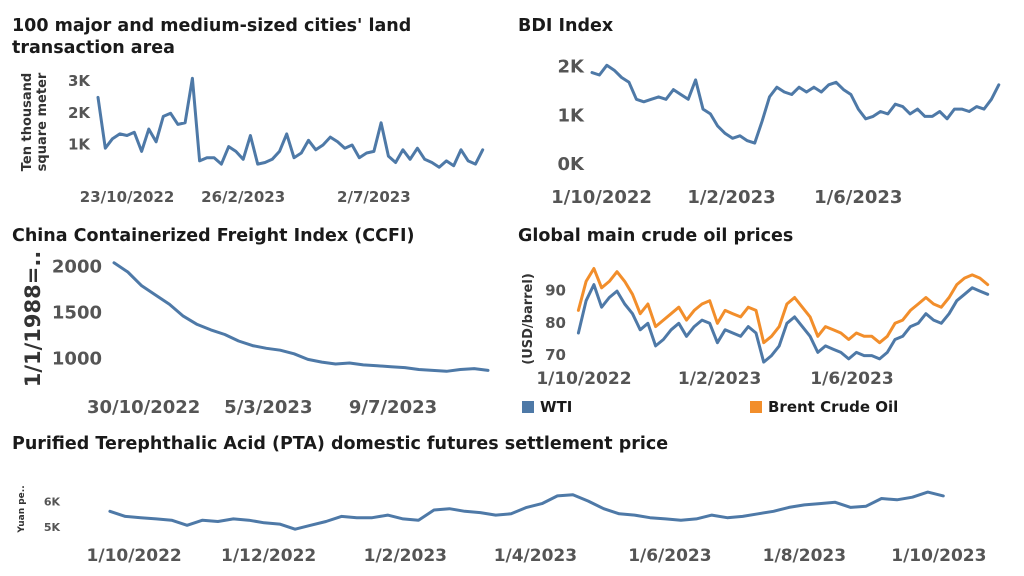 The image size is (1024, 576). What do you see at coordinates (756, 407) in the screenshot?
I see `legend-swatch-brent` at bounding box center [756, 407].